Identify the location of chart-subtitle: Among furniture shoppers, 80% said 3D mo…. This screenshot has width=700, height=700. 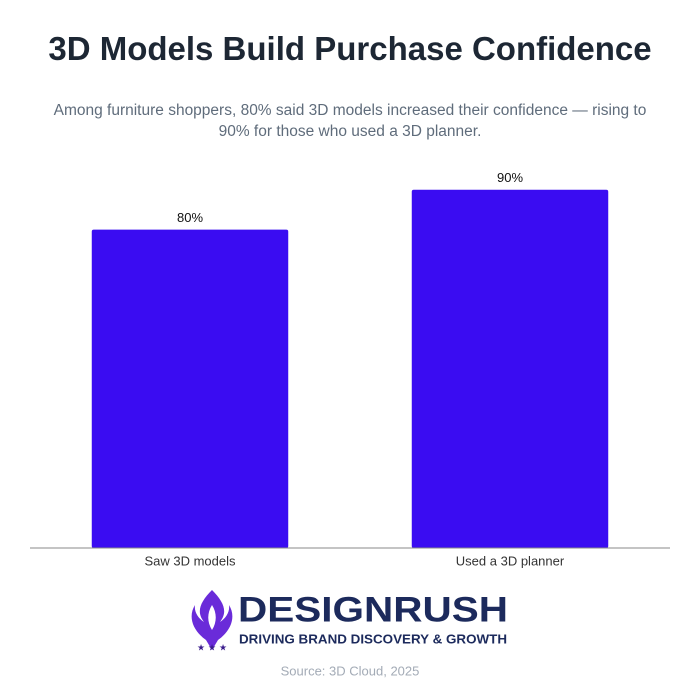
(350, 121).